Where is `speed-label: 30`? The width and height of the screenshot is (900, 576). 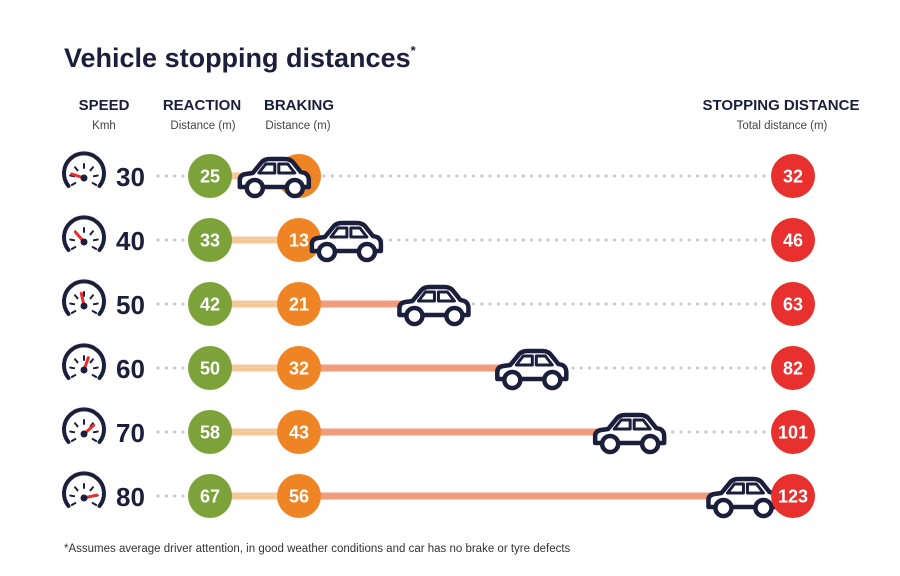
speed-label: 30 is located at coordinates (130, 177).